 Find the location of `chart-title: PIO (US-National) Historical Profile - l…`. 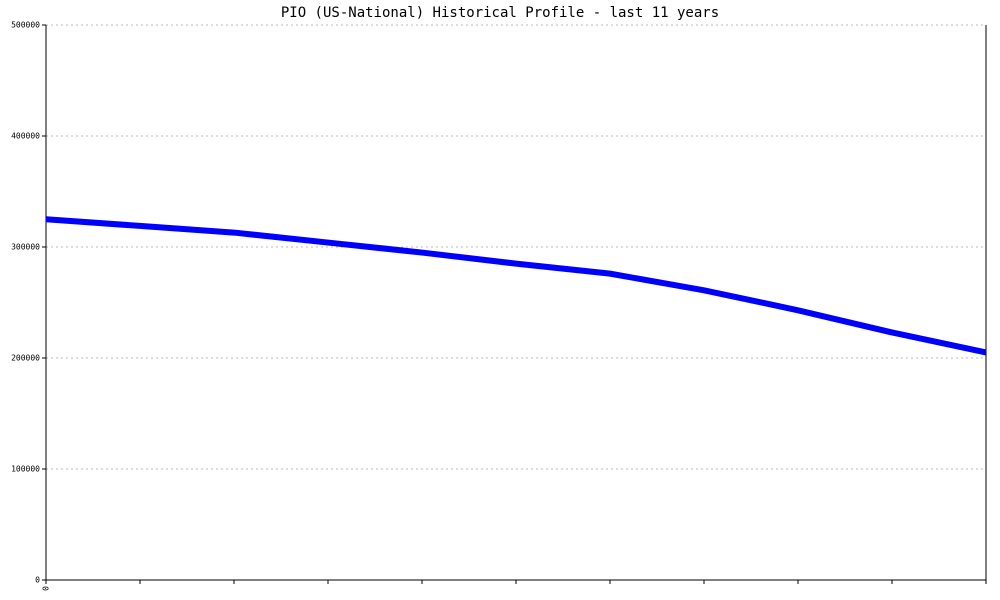

chart-title: PIO (US-National) Historical Profile - l… is located at coordinates (500, 13).